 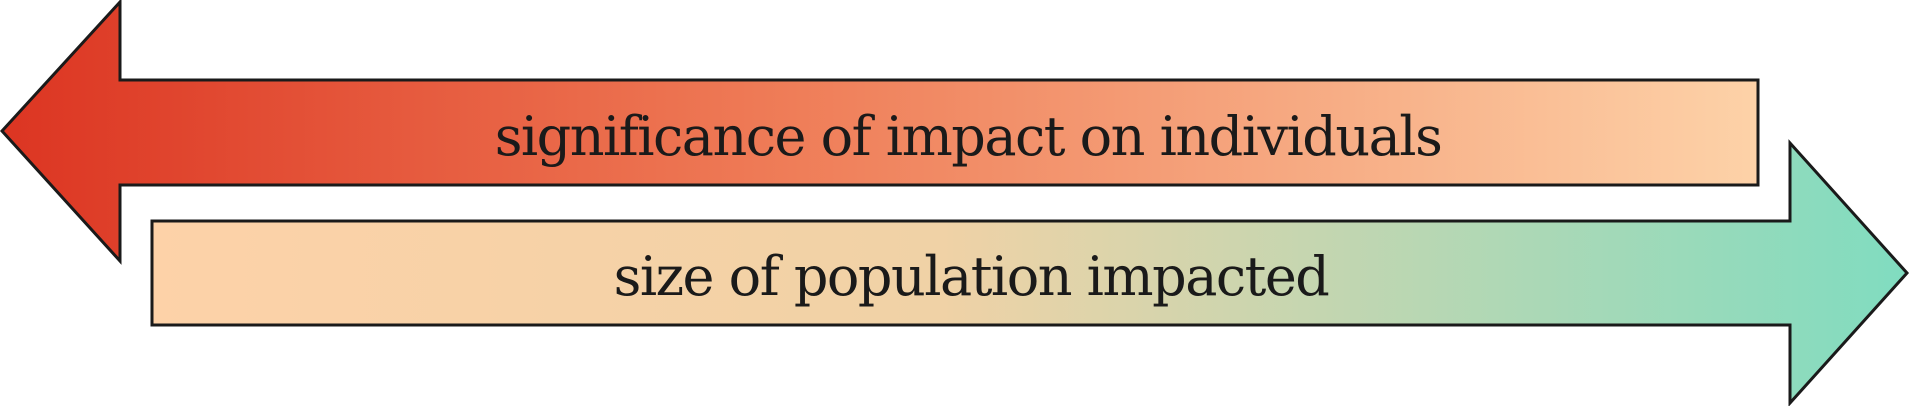 What do you see at coordinates (971, 276) in the screenshot?
I see `arrow-right-label: size of population impacted` at bounding box center [971, 276].